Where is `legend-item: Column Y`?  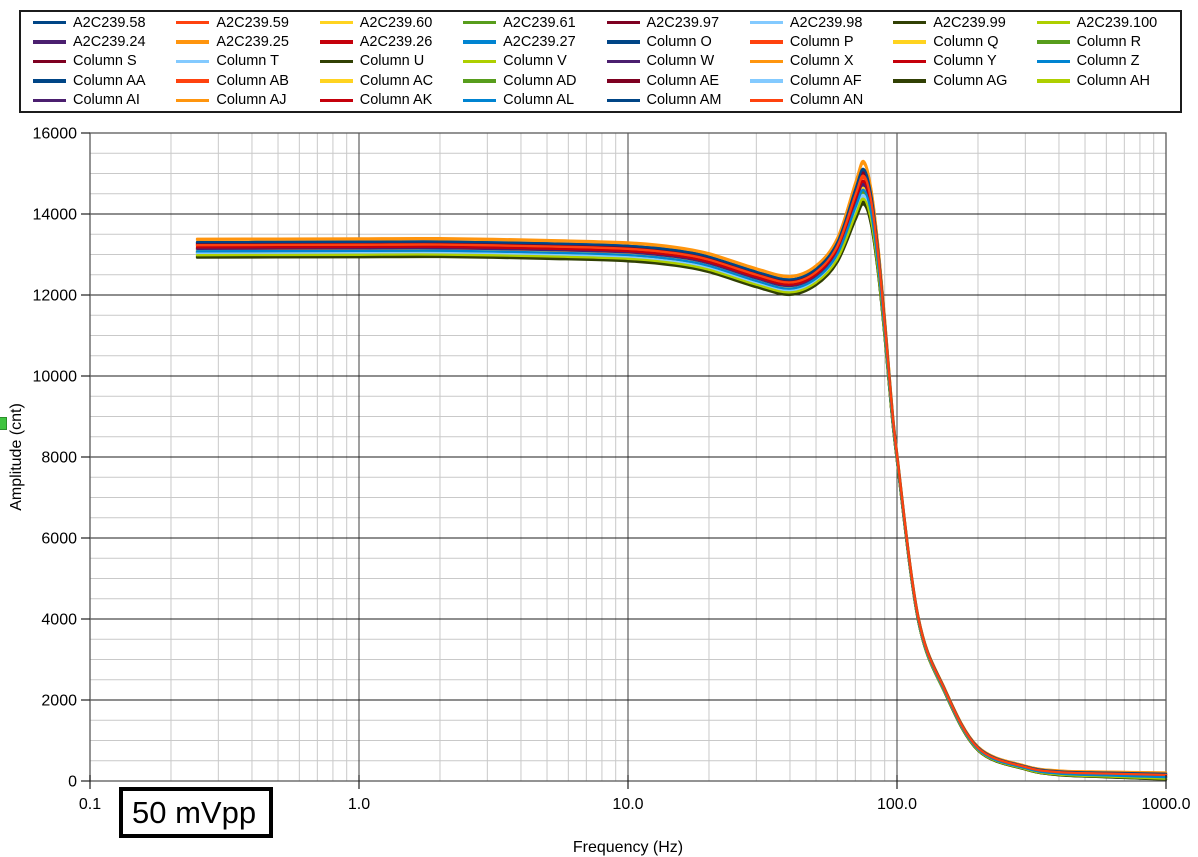
legend-item: Column Y is located at coordinates (964, 61).